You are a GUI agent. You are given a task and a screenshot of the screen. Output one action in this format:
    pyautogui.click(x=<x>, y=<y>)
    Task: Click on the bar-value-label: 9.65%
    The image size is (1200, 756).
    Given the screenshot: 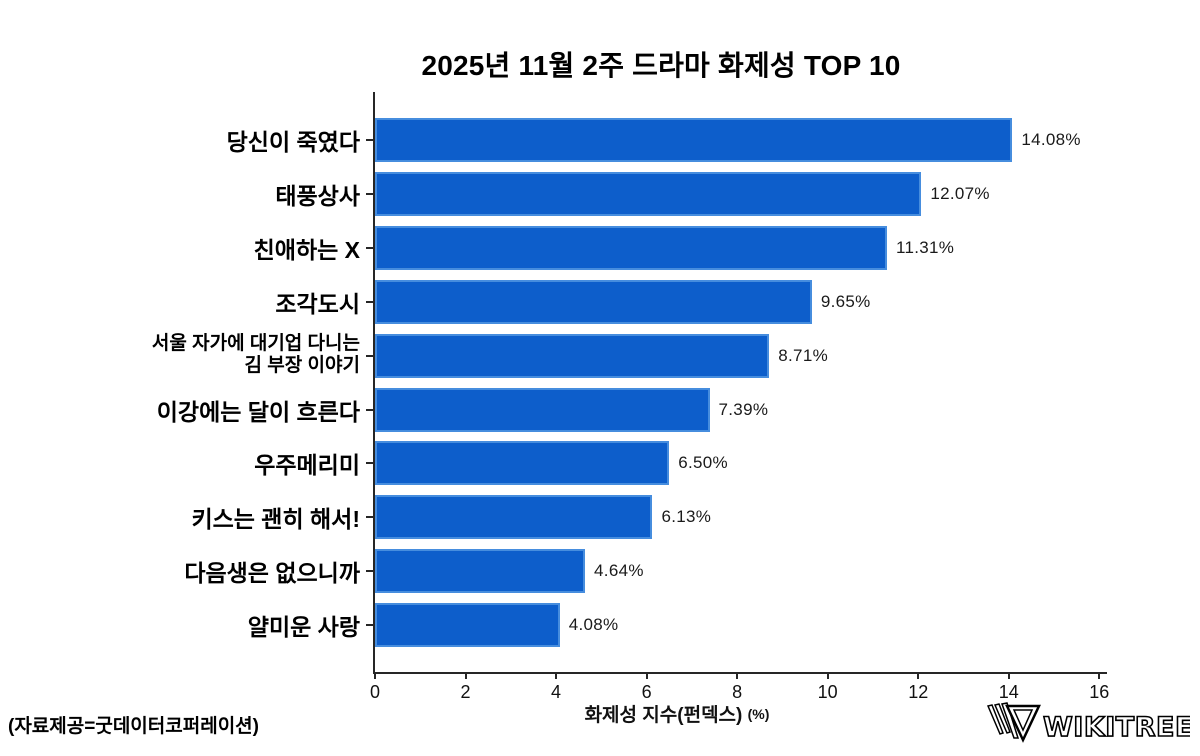 What is the action you would take?
    pyautogui.click(x=845, y=301)
    